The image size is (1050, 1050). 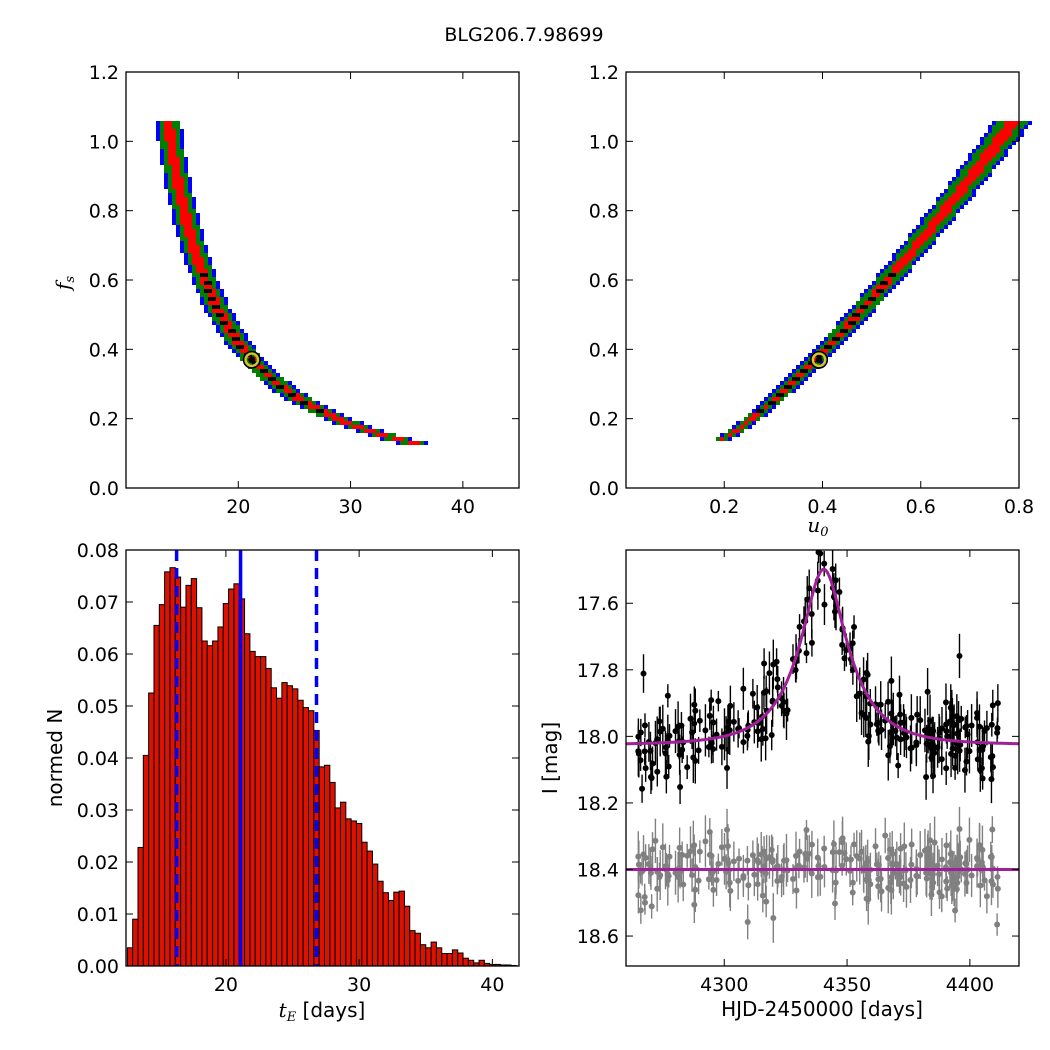 What do you see at coordinates (64, 284) in the screenshot?
I see `te-fs-ylabel: fs` at bounding box center [64, 284].